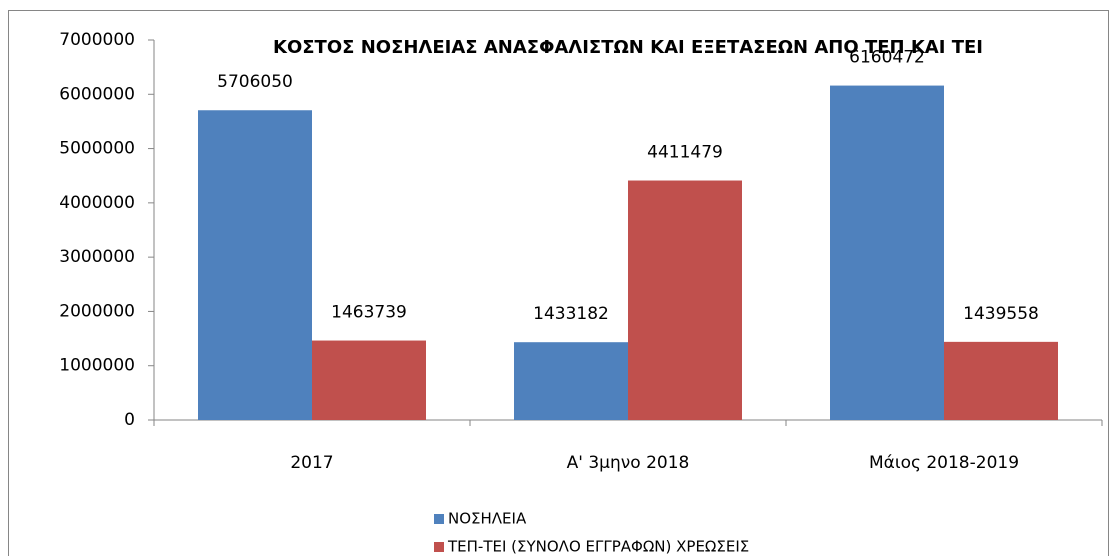  I want to click on data-label: 1439558, so click(1001, 314).